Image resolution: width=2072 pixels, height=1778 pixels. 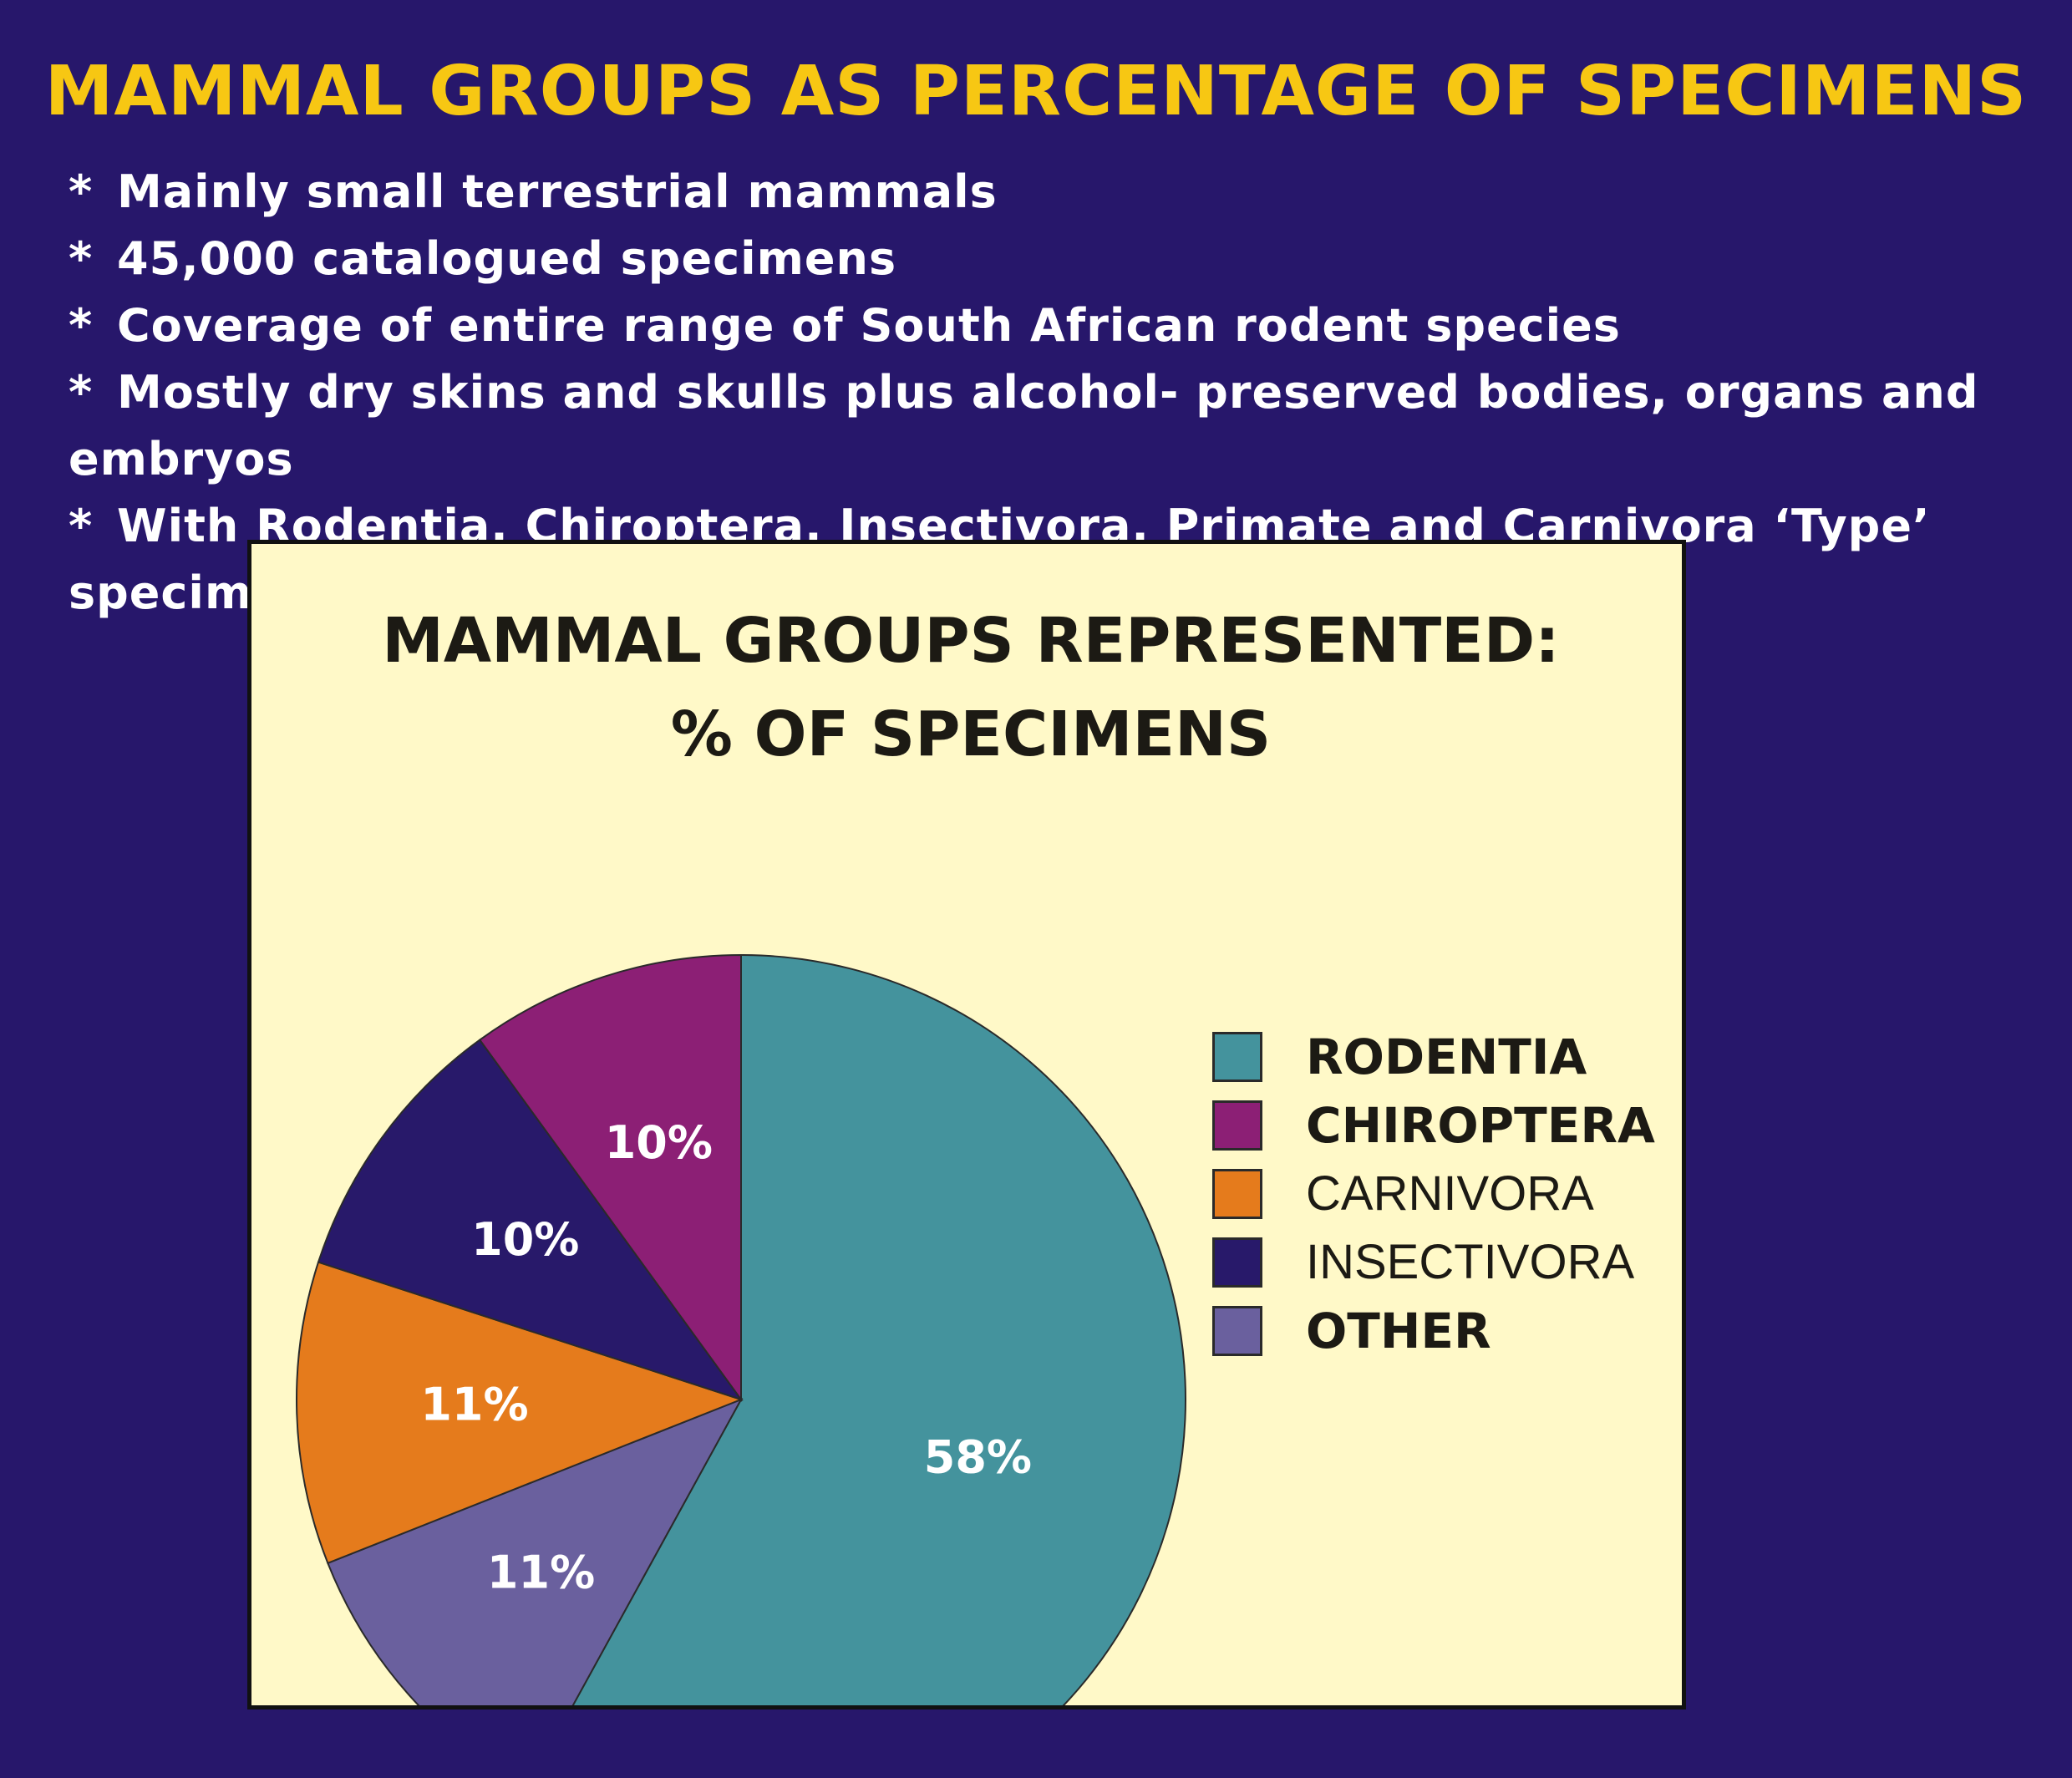 What do you see at coordinates (878, 1329) in the screenshot?
I see `pie-slice-rodentia` at bounding box center [878, 1329].